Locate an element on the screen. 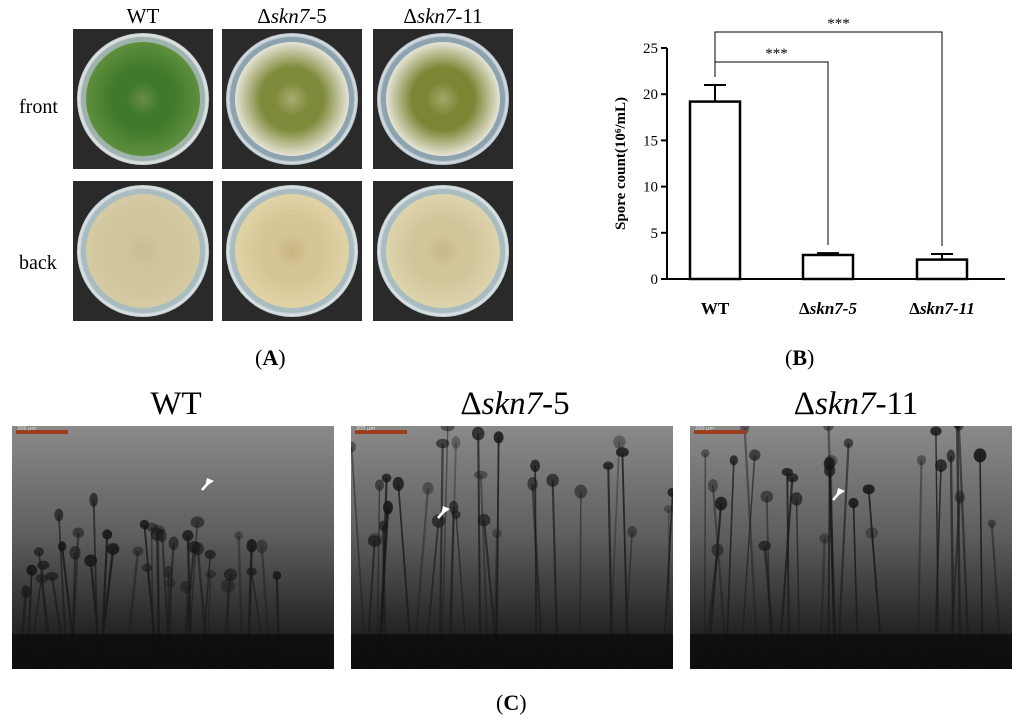  row-label-front: front is located at coordinates (38, 107).